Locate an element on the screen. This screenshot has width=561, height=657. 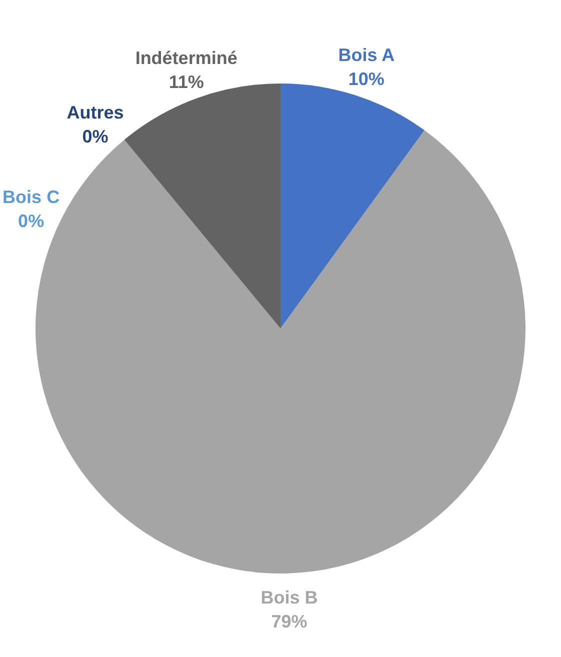
slice-label: Indéterminé is located at coordinates (186, 58).